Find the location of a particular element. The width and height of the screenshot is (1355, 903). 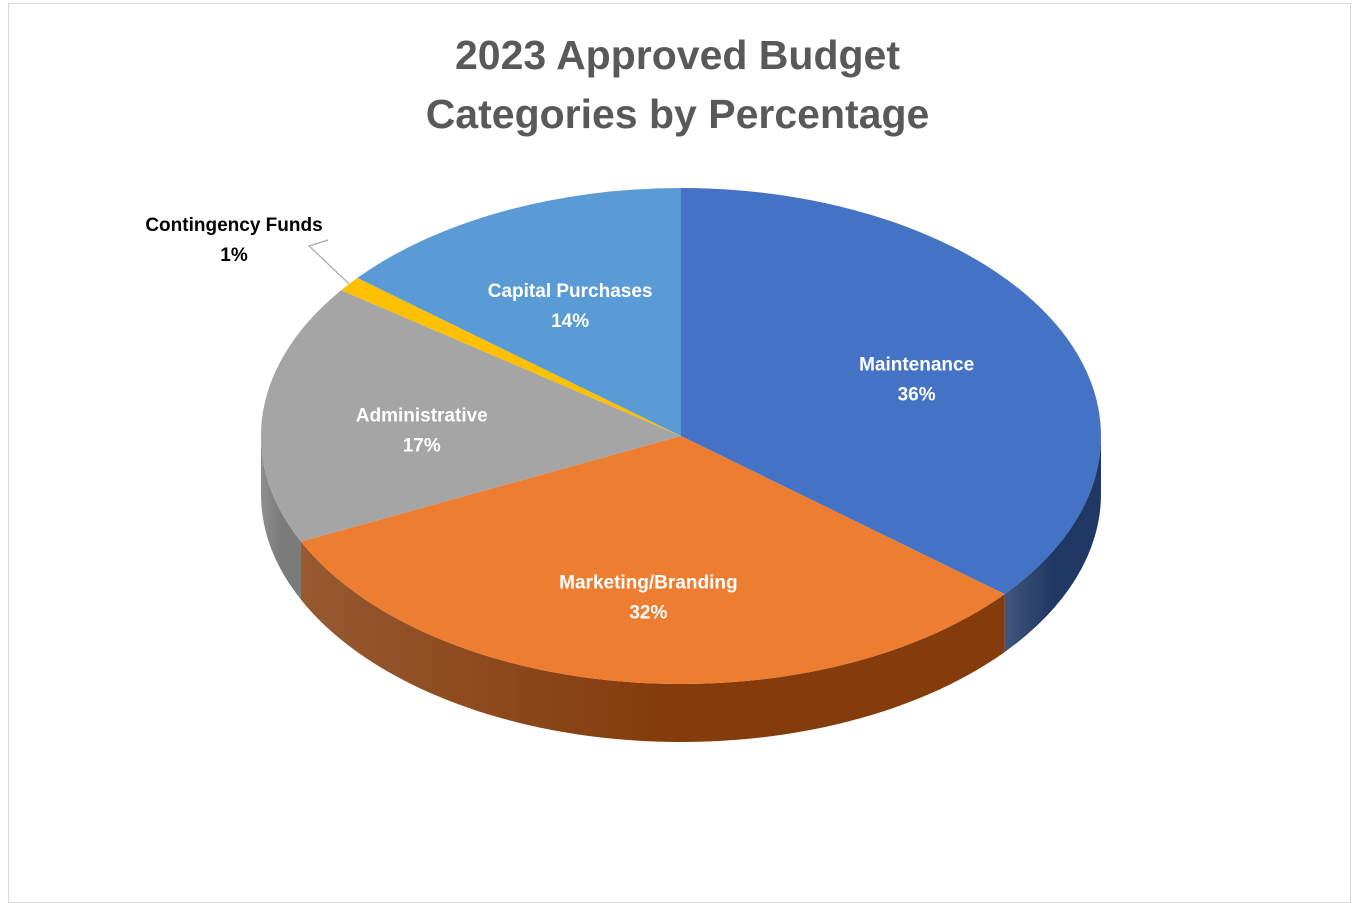

pie-slice-contingency-funds is located at coordinates (511, 356).